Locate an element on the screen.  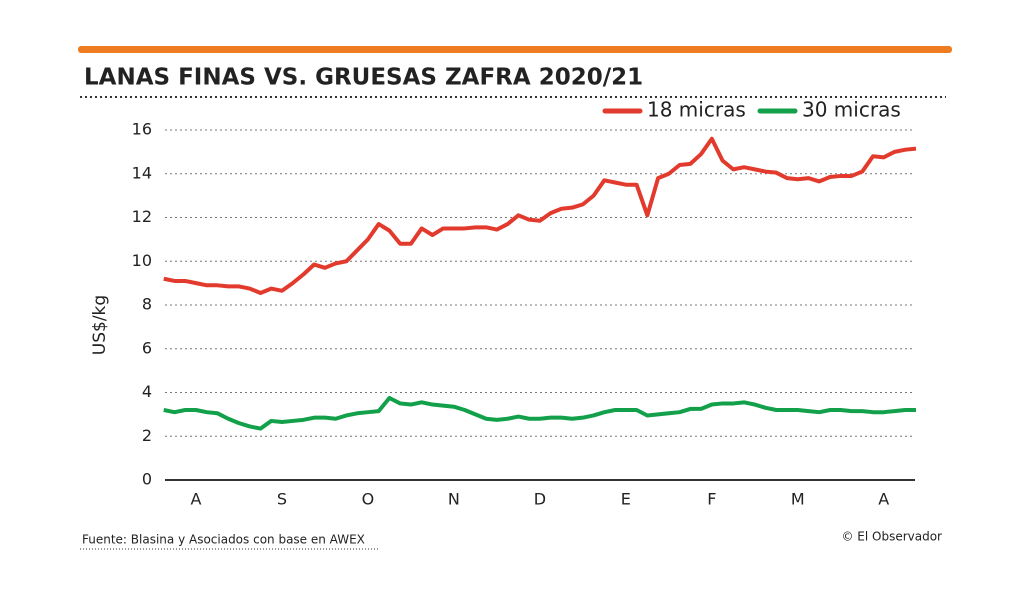
x-tick-label: N is located at coordinates (454, 499).